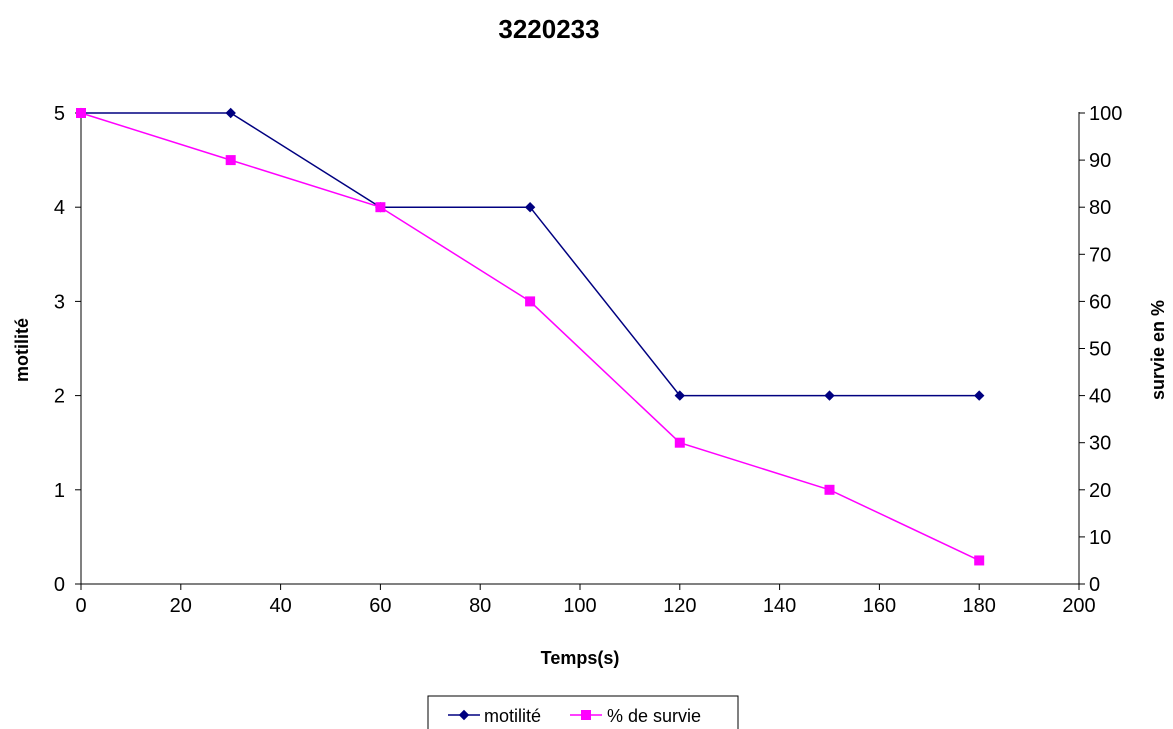  I want to click on y2-tick-label: 20, so click(1100, 491).